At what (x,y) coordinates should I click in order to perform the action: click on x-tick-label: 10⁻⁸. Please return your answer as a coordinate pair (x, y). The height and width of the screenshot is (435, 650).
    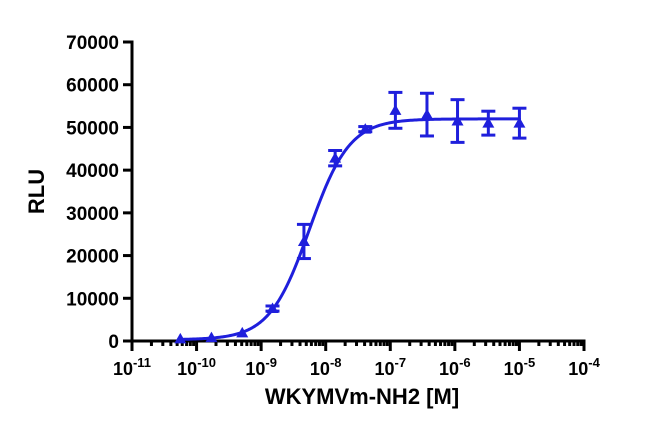
    Looking at the image, I should click on (326, 367).